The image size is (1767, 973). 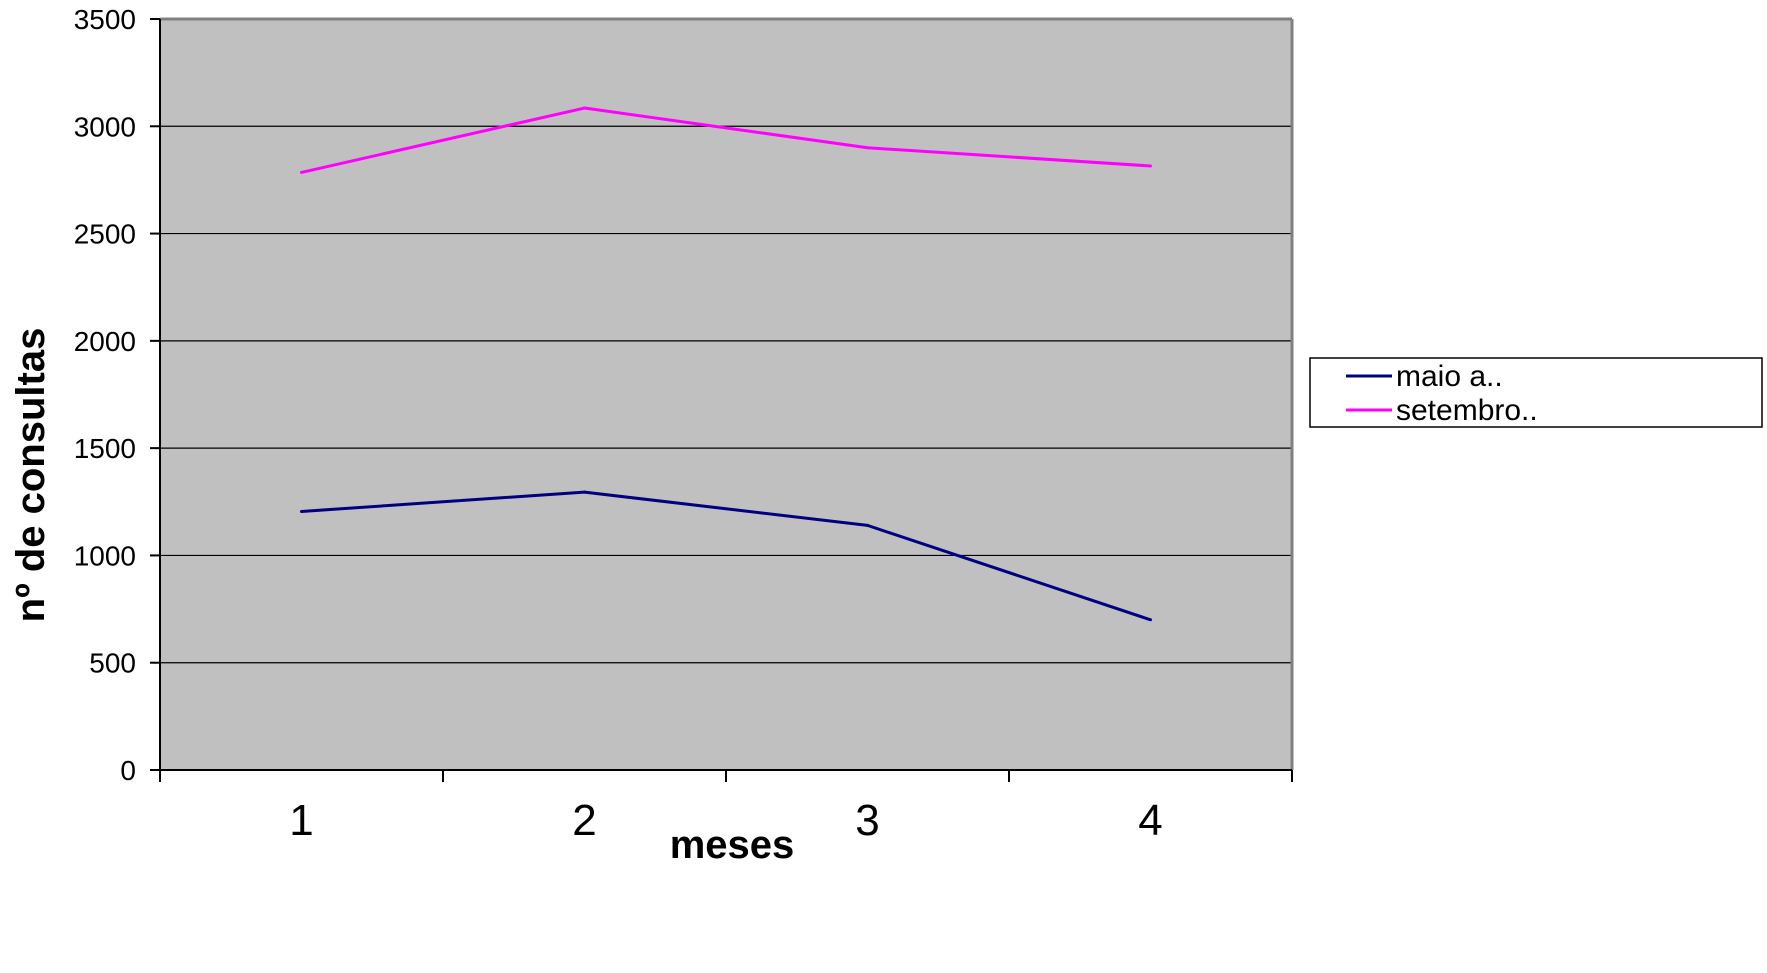 What do you see at coordinates (105, 341) in the screenshot?
I see `y-tick-label: 2000` at bounding box center [105, 341].